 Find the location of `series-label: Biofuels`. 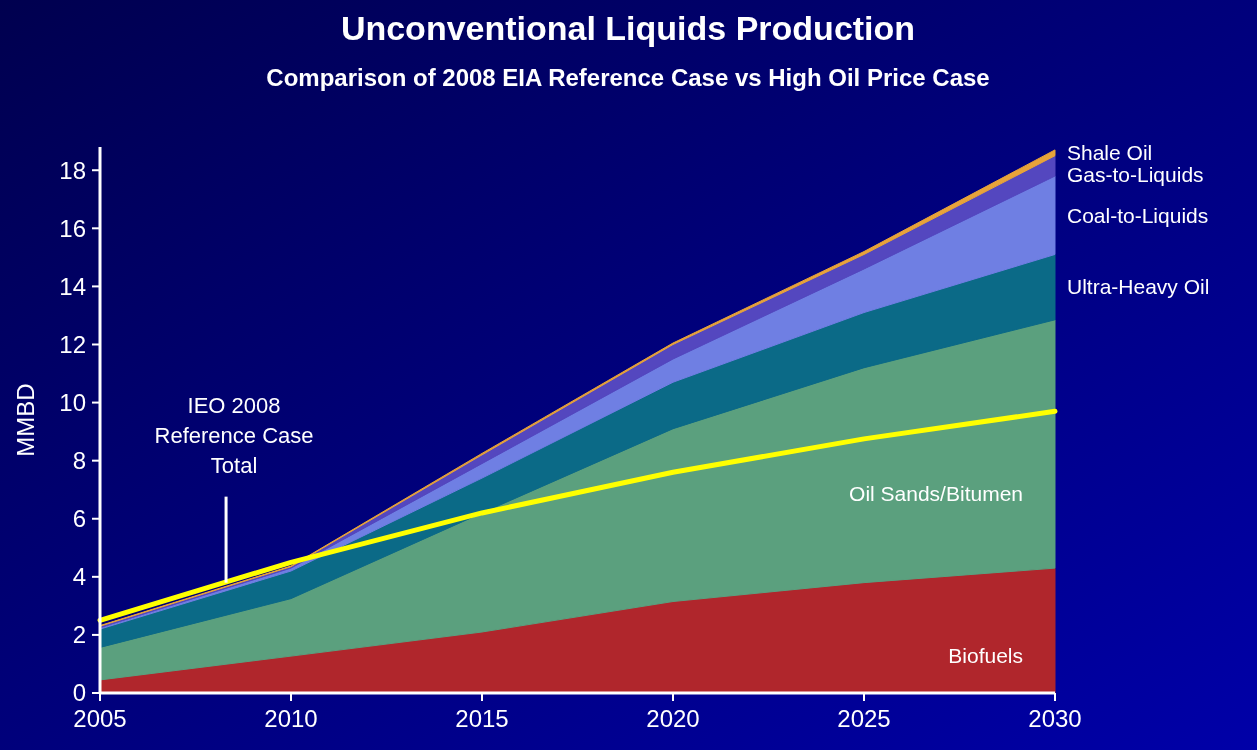

series-label: Biofuels is located at coordinates (985, 655).